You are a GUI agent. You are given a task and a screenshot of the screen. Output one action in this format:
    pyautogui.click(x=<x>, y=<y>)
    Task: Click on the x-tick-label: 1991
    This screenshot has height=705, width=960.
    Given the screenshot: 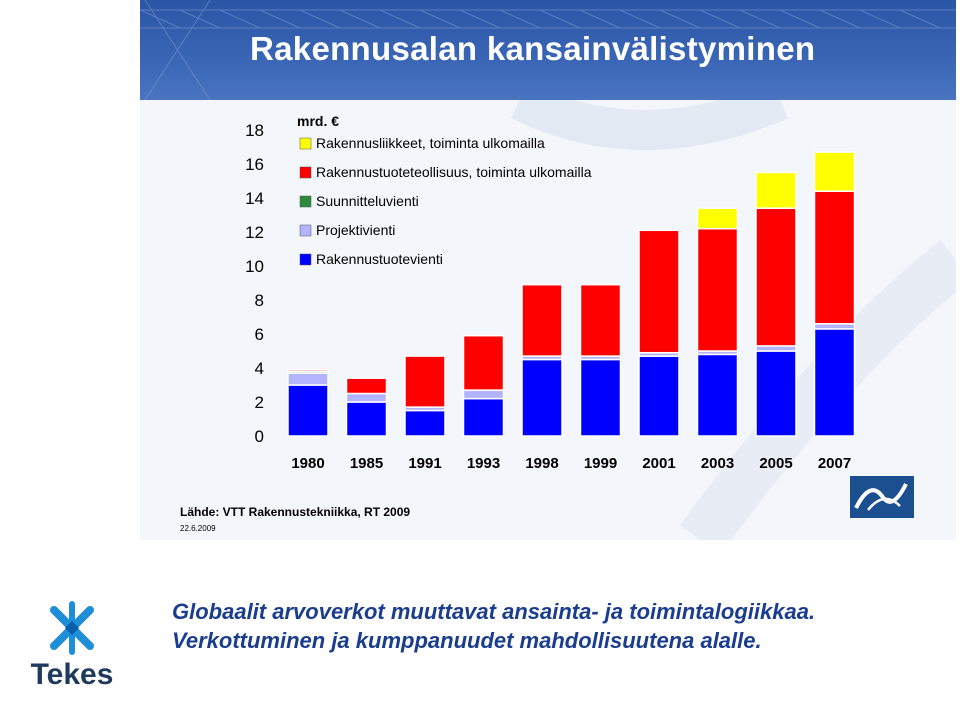 What is the action you would take?
    pyautogui.click(x=424, y=463)
    